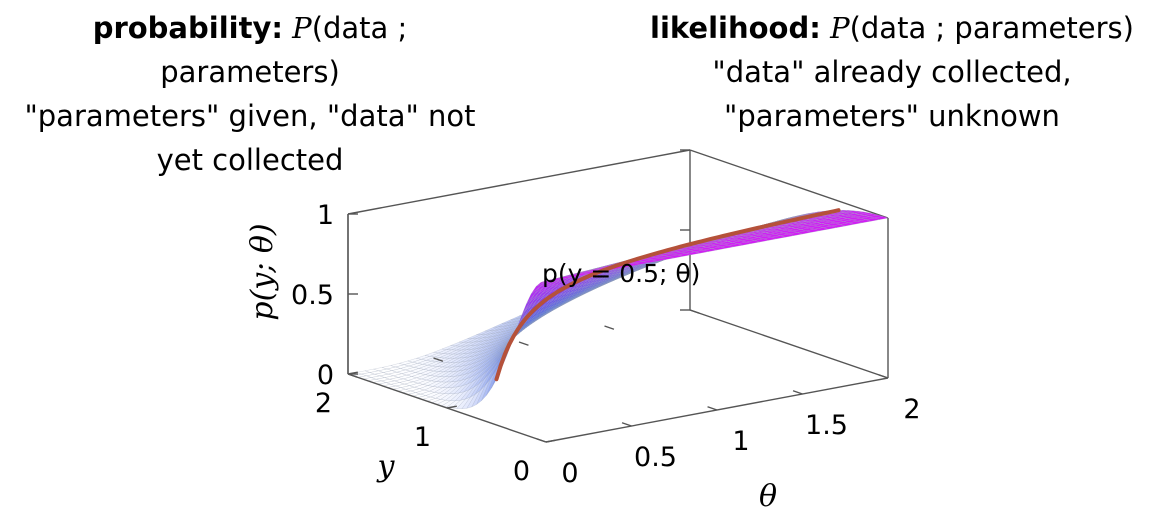  I want to click on highlight-curve-label: p(y = 0.5; θ), so click(621, 273).